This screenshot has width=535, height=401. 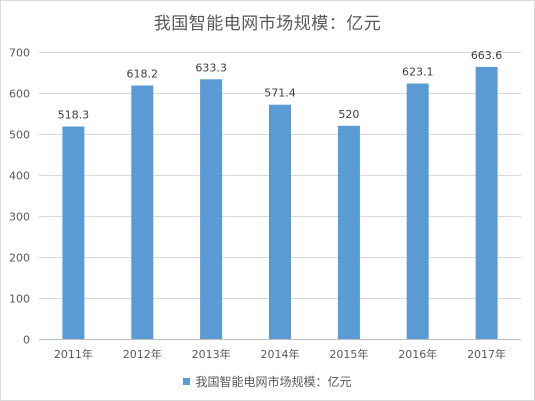 What do you see at coordinates (267, 24) in the screenshot?
I see `chart-title: 我国智能电网市场规模：亿元` at bounding box center [267, 24].